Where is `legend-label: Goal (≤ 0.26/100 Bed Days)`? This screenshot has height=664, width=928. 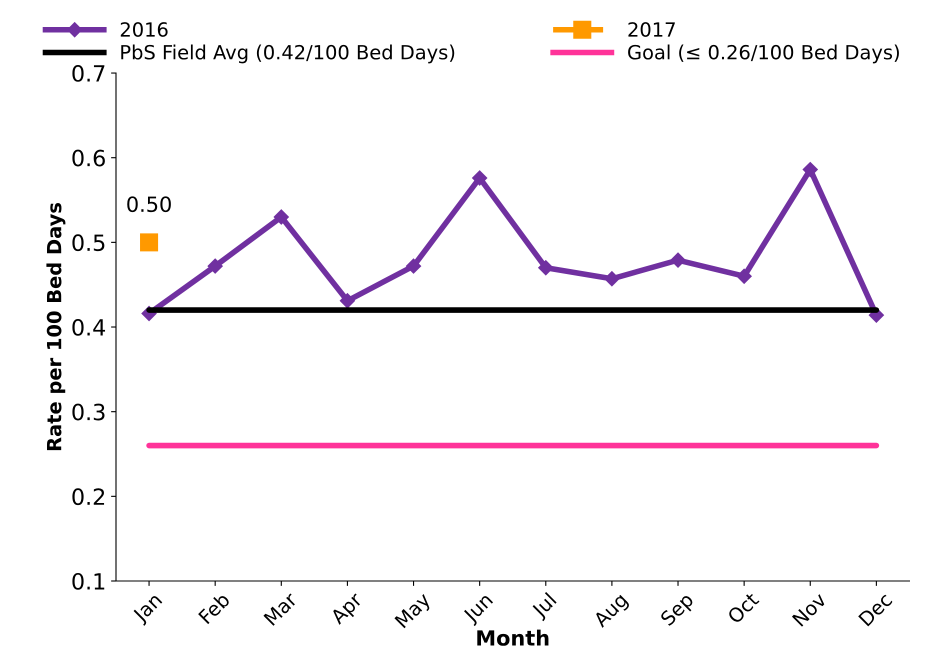 legend-label: Goal (≤ 0.26/100 Bed Days) is located at coordinates (763, 54).